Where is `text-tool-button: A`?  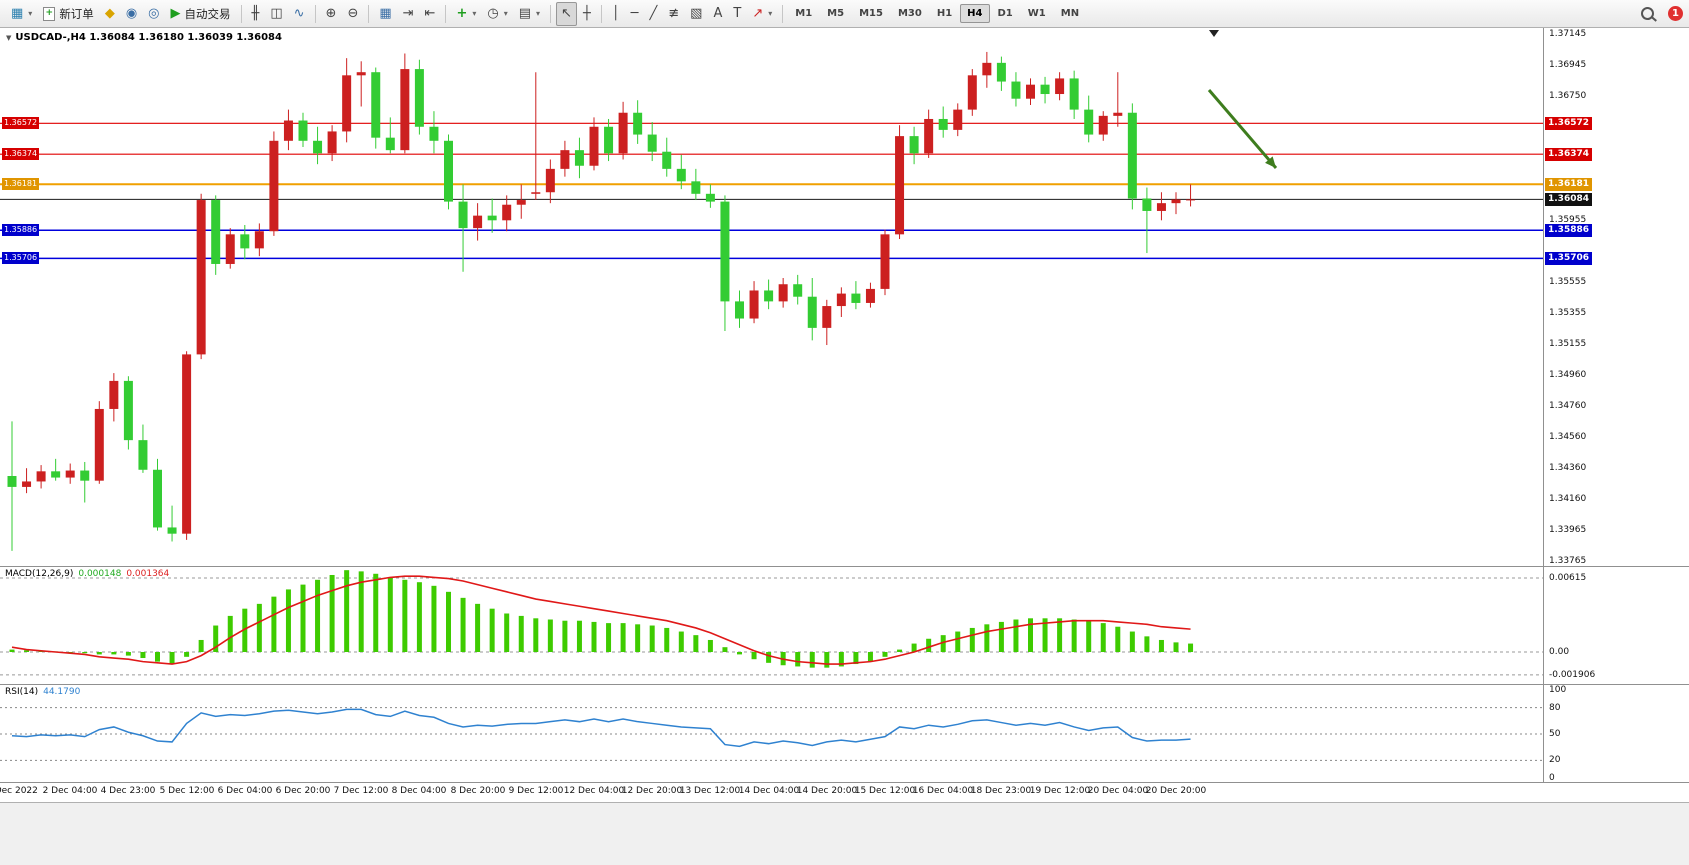
text-tool-button: A is located at coordinates (717, 14).